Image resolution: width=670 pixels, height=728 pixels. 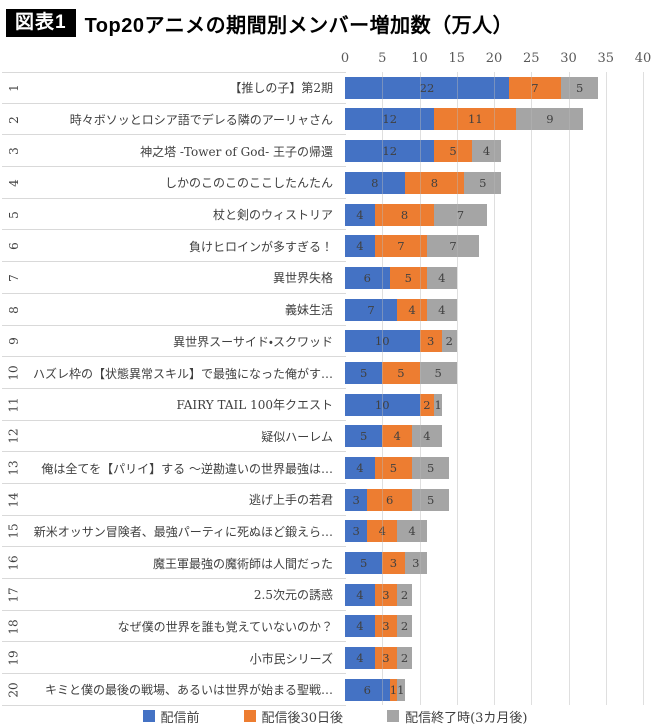 I want to click on legend-label: 配信後30日後, so click(x=302, y=718).